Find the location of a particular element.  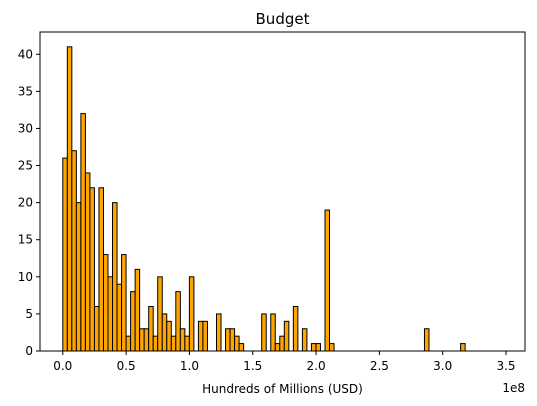

x-tick-label: 1.0 is located at coordinates (189, 366).